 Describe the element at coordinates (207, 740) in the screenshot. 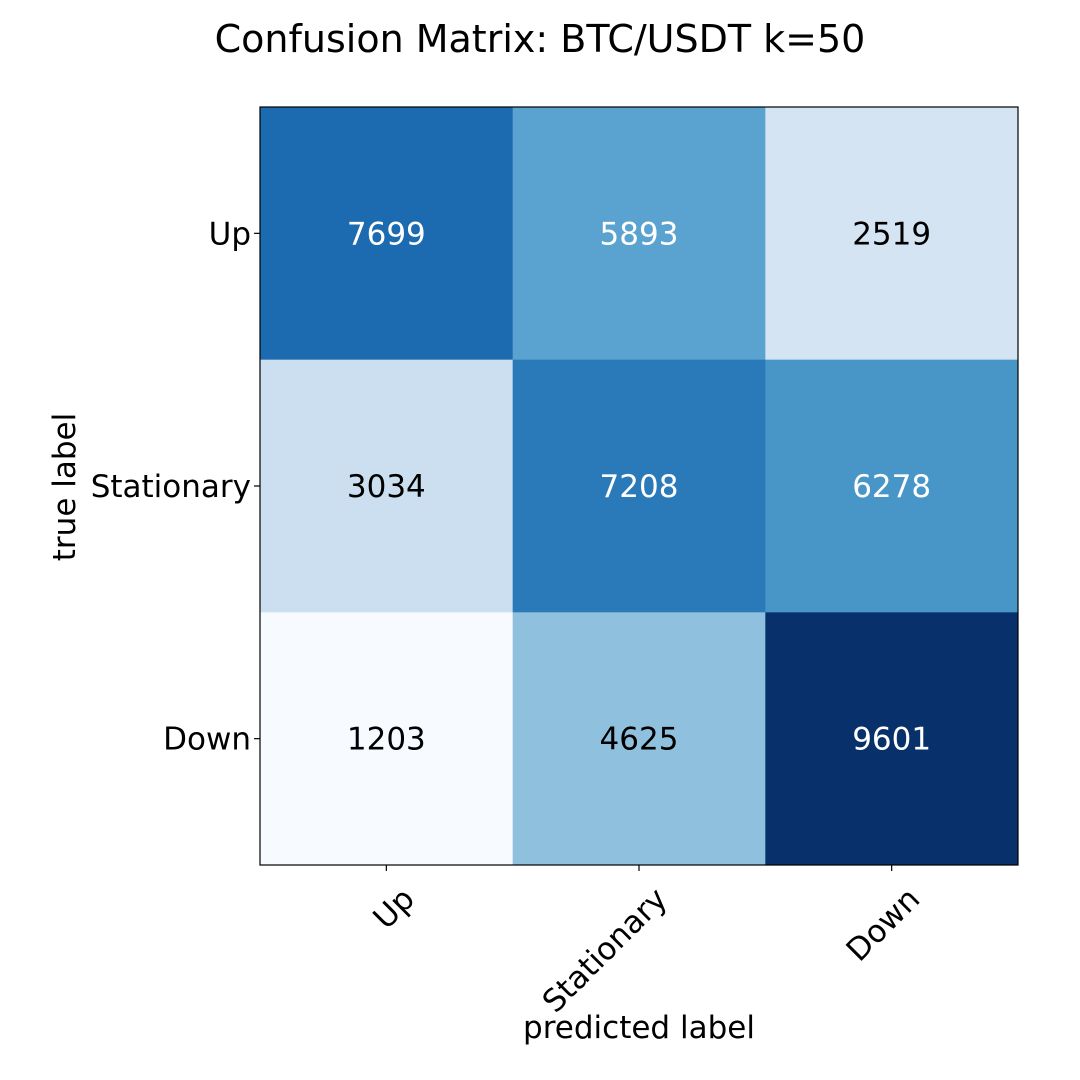

I see `y-tick-label: Down` at that location.